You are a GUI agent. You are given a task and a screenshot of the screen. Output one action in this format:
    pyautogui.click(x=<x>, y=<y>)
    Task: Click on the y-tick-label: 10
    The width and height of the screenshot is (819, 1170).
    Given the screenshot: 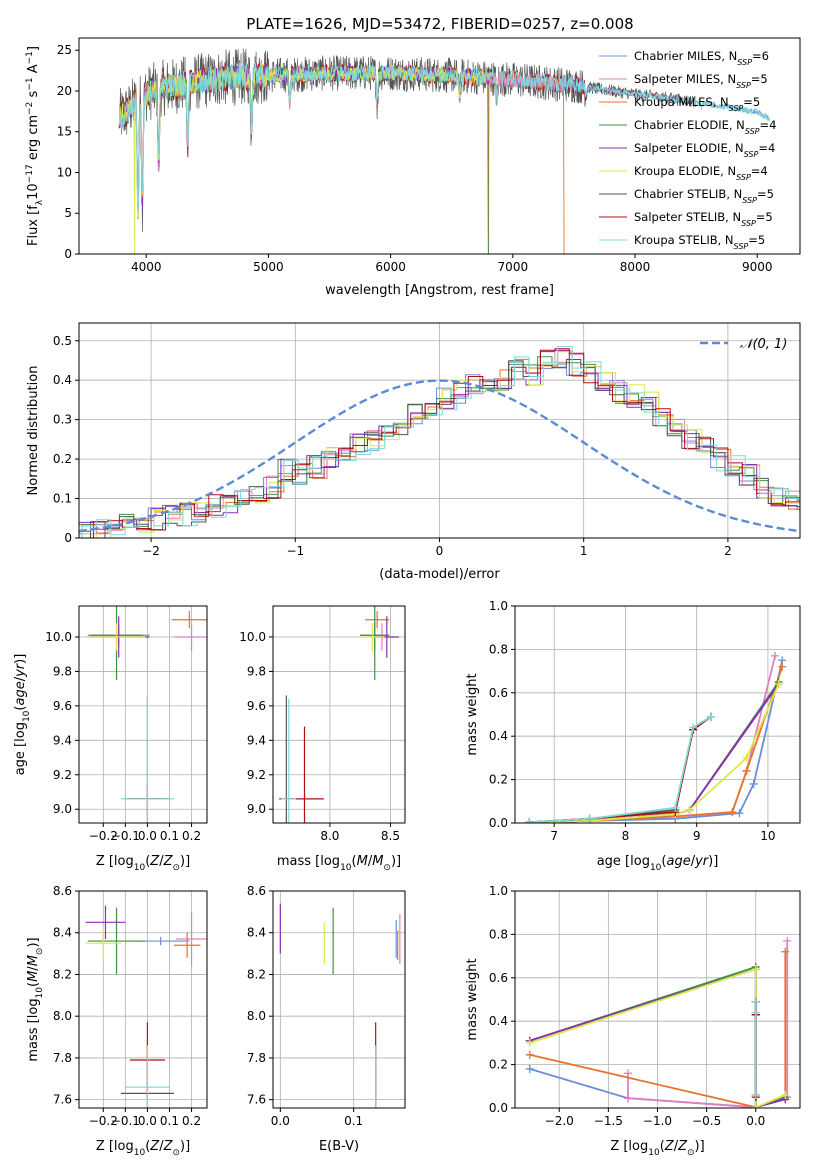 What is the action you would take?
    pyautogui.click(x=64, y=172)
    